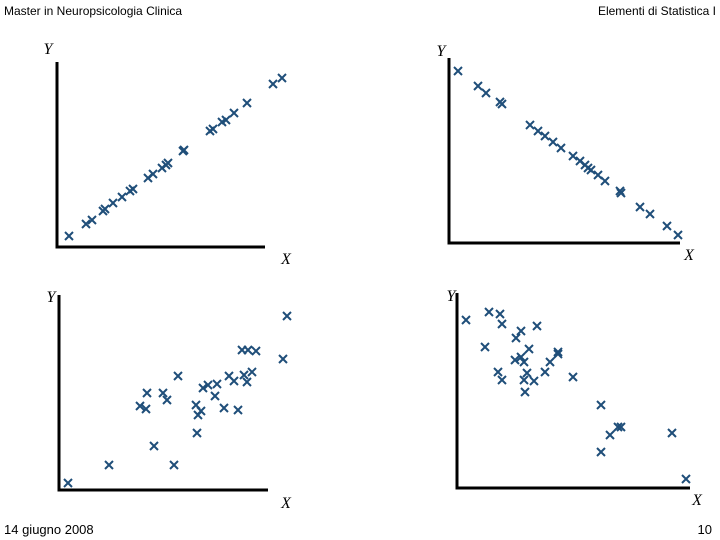 The width and height of the screenshot is (720, 540). Describe the element at coordinates (93, 11) in the screenshot. I see `header-left: Master in Neuropsicologia Clinica` at that location.